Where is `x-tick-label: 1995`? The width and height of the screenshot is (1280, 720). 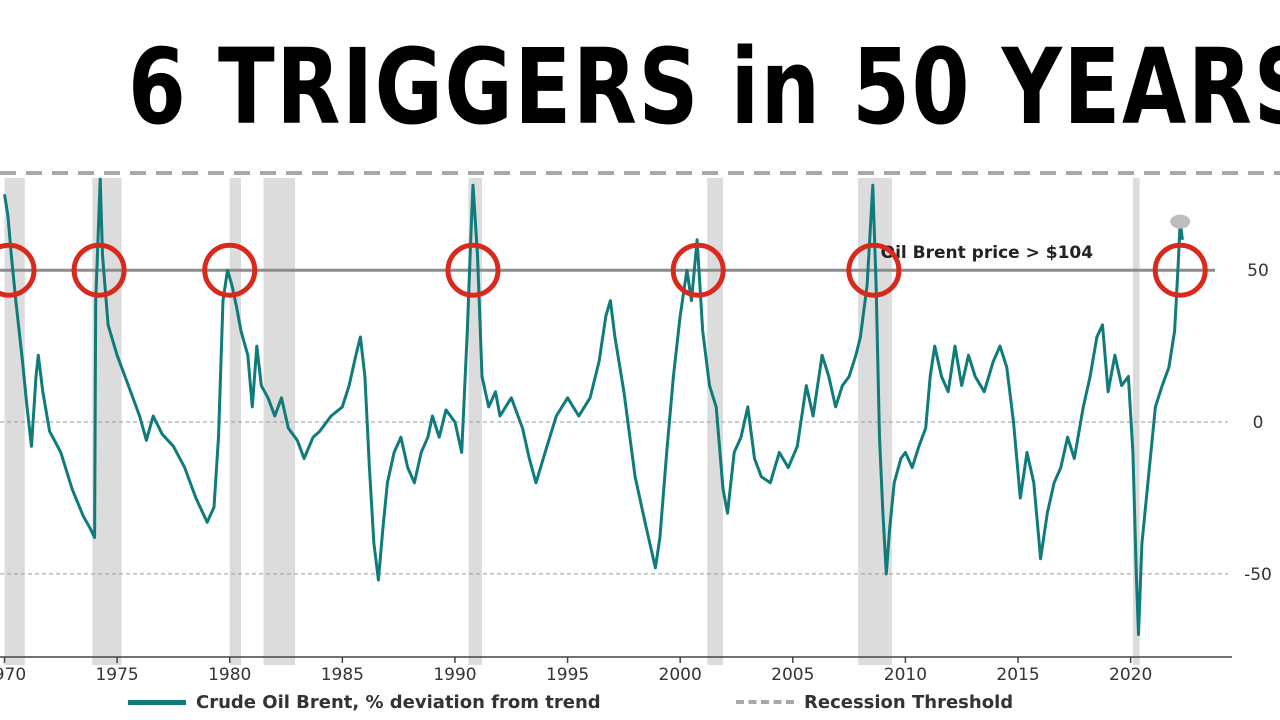
x-tick-label: 1995 is located at coordinates (567, 675).